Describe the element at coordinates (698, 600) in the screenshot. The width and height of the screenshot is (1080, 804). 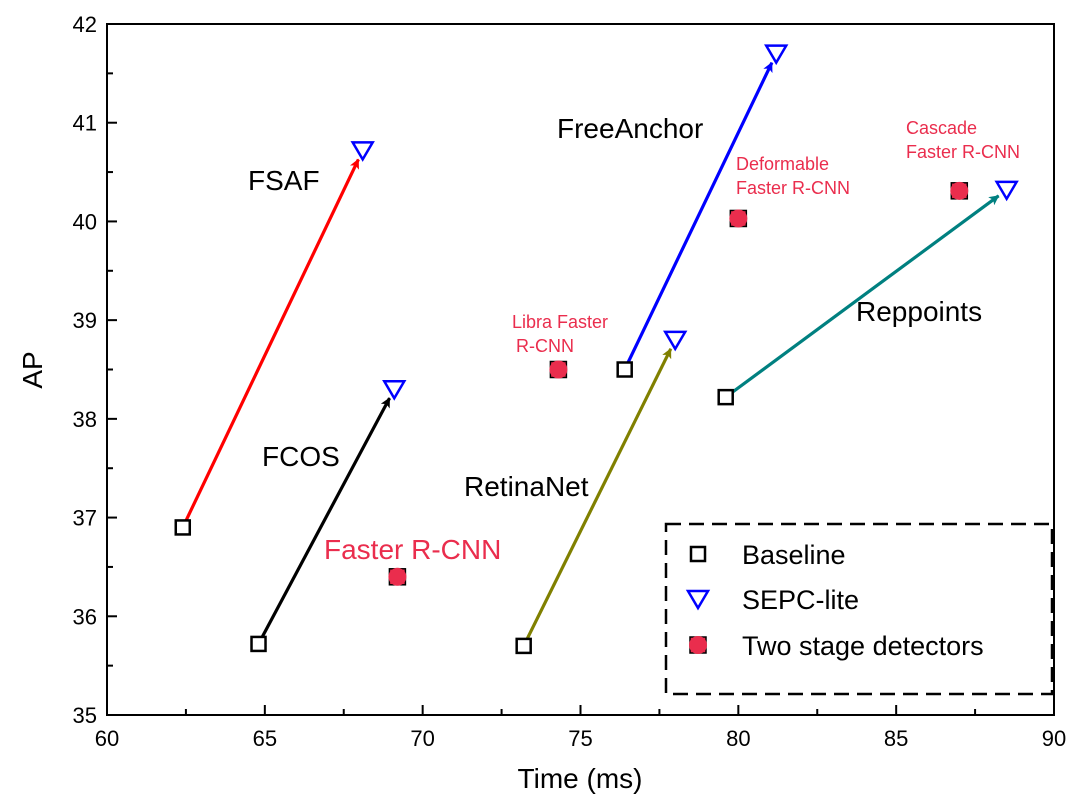
I see `legend-marker-sepc-lite` at that location.